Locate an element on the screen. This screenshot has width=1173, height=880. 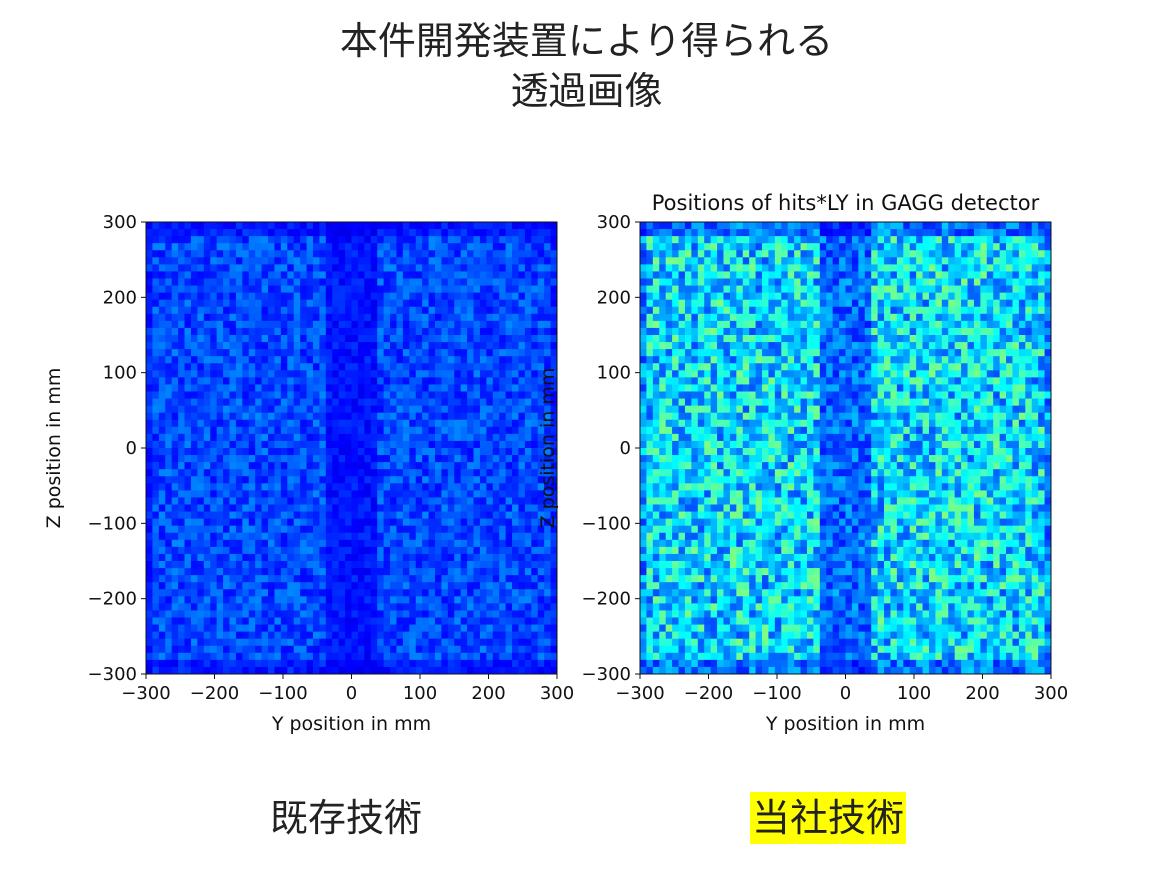
y-tick-label: −300 is located at coordinates (112, 674).